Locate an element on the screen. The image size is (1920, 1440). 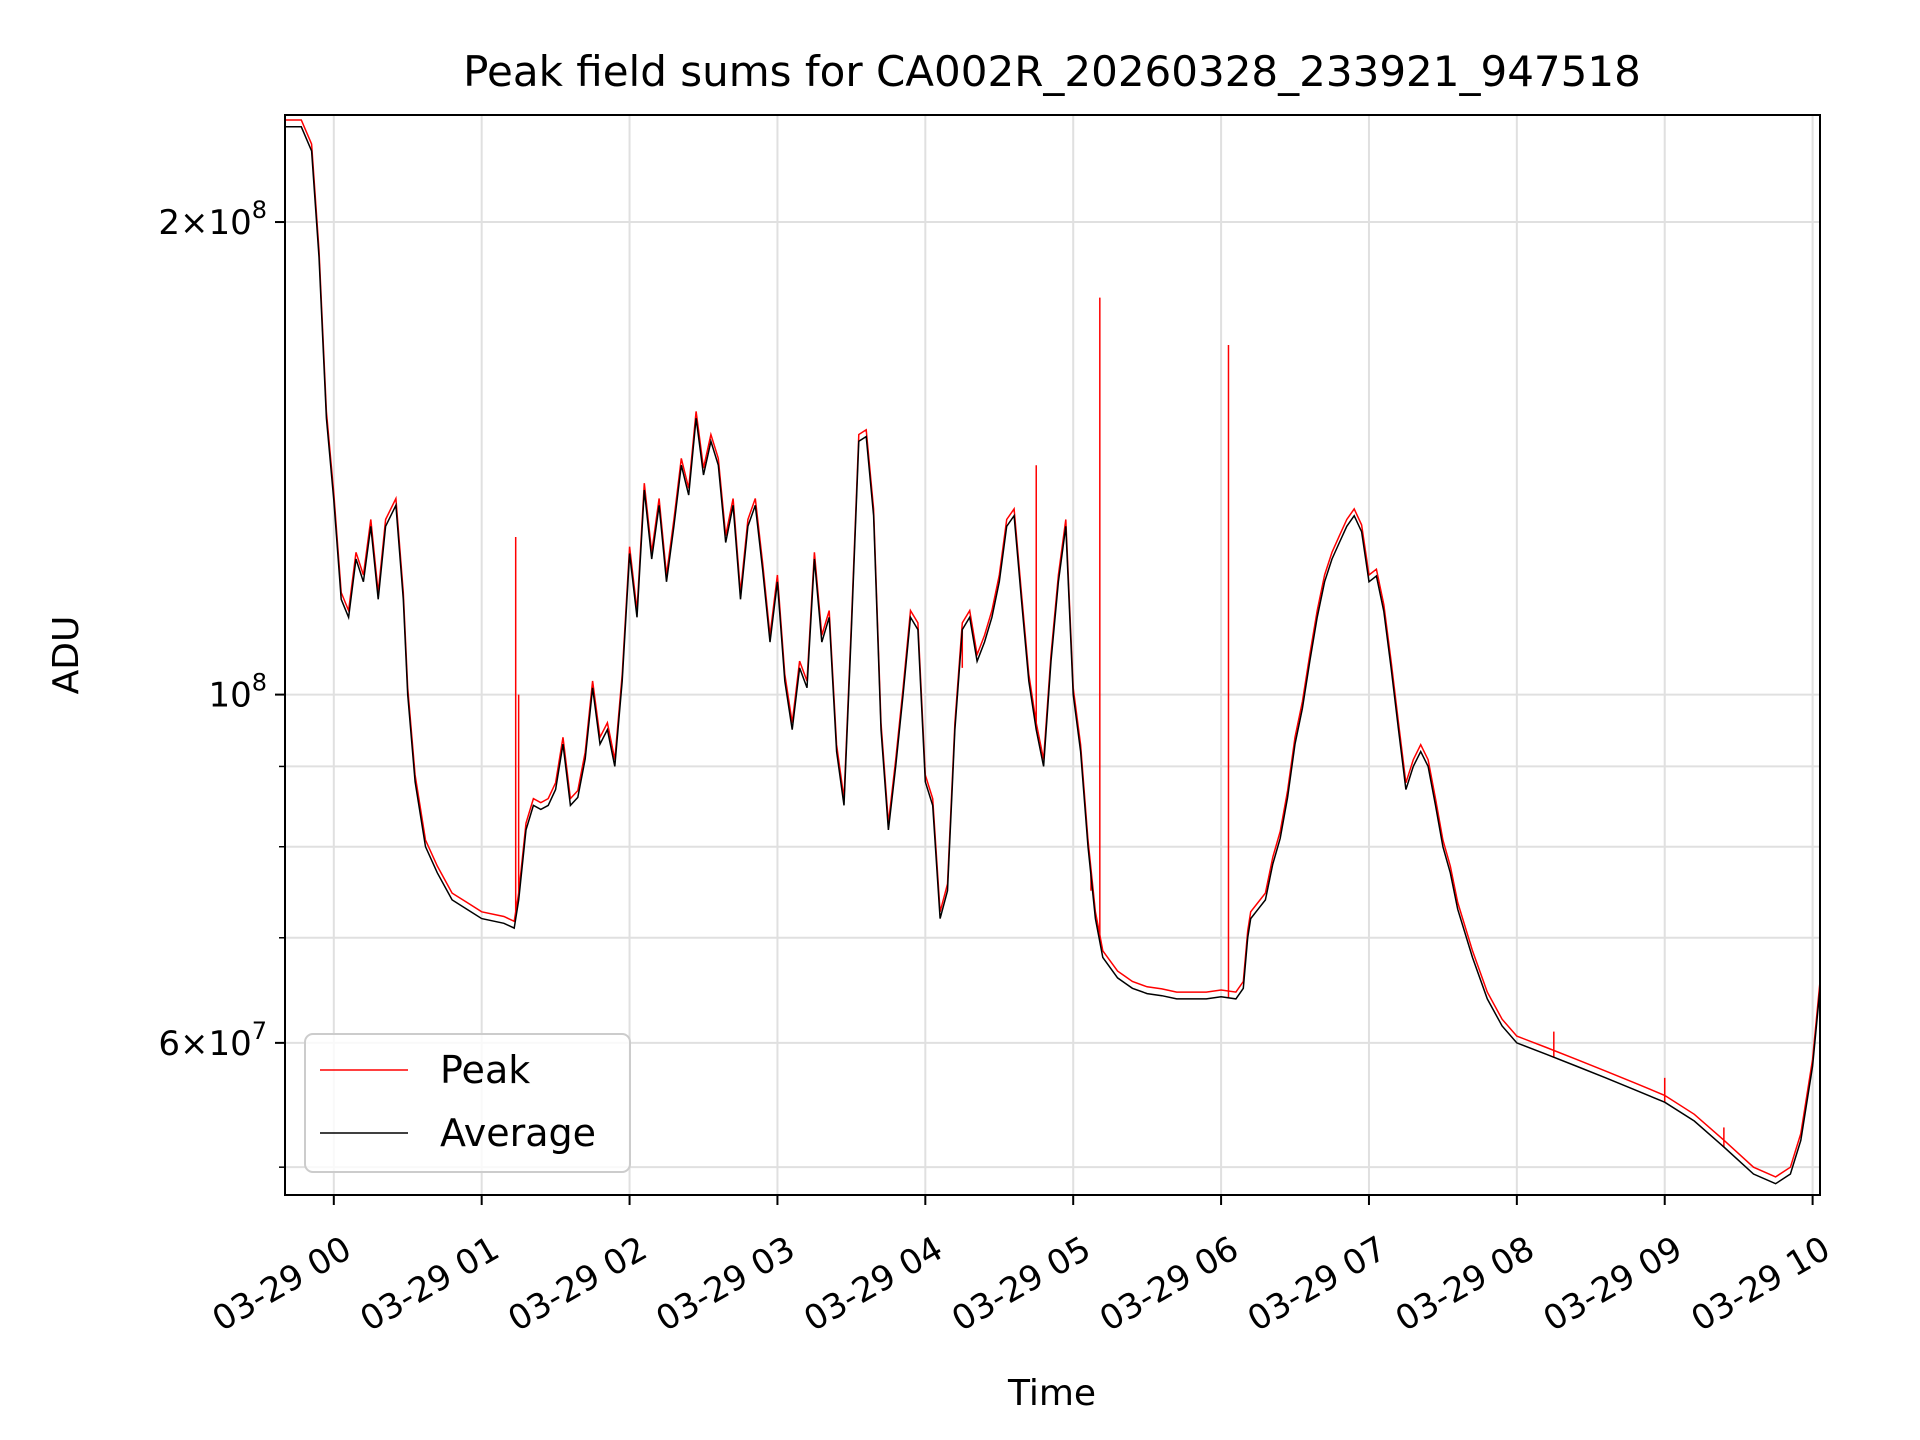
y-tick-label: 6×107 is located at coordinates (212, 1040).